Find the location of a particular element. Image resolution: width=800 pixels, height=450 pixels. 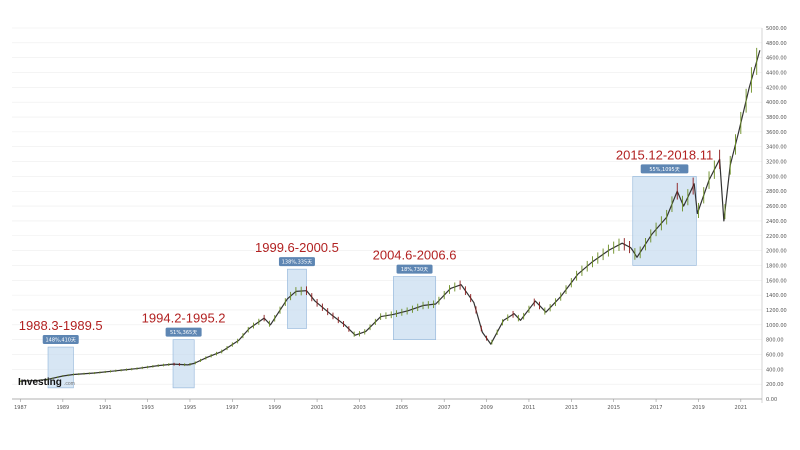

x-tick-label: 2019 is located at coordinates (698, 408).